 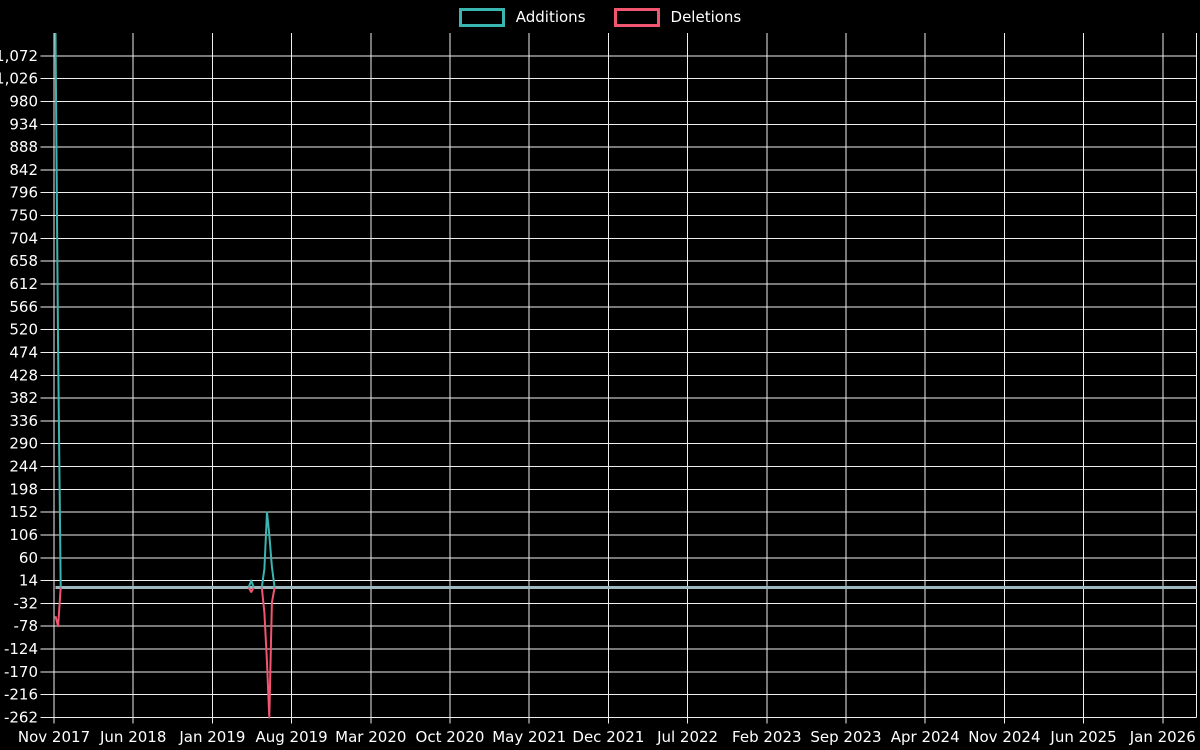 I want to click on y-tick-label: 888, so click(x=23, y=147).